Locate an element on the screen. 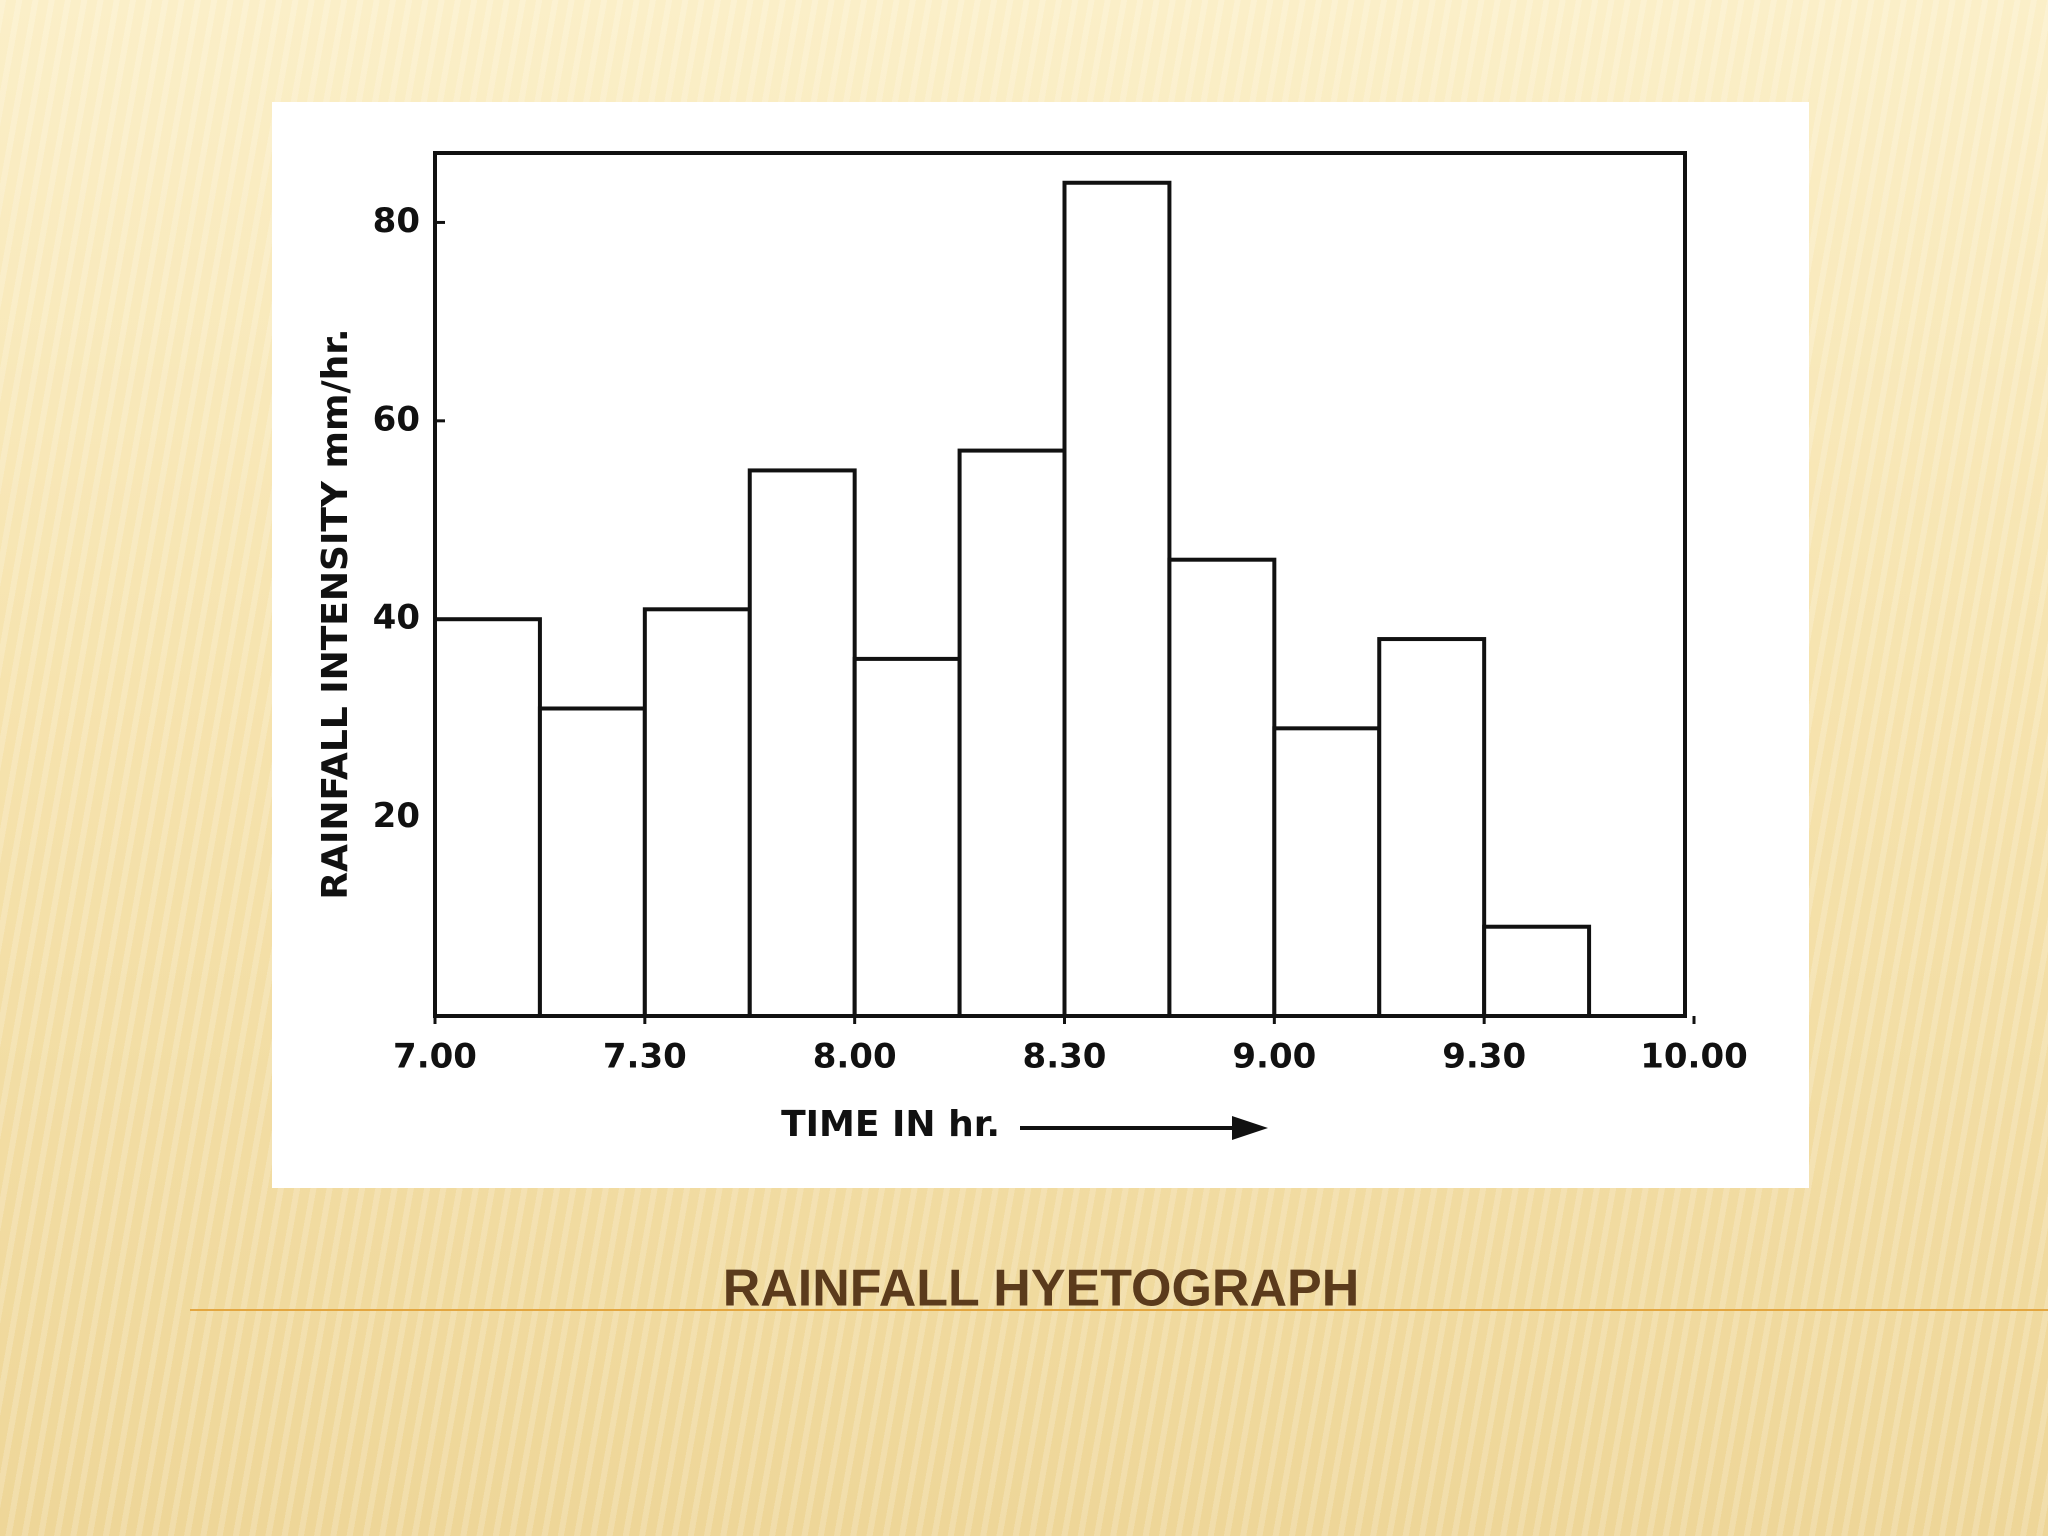 This screenshot has width=2048, height=1536. x-tick-label: 10.00 is located at coordinates (1694, 1057).